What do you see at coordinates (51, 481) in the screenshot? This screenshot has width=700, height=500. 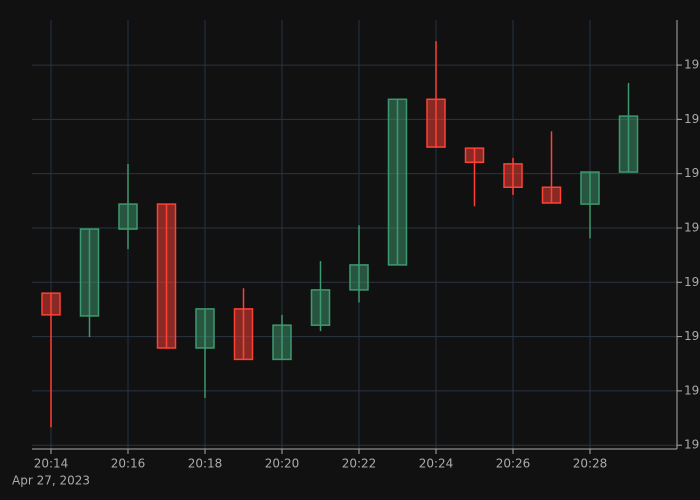 I see `date-label: Apr 27, 2023` at bounding box center [51, 481].